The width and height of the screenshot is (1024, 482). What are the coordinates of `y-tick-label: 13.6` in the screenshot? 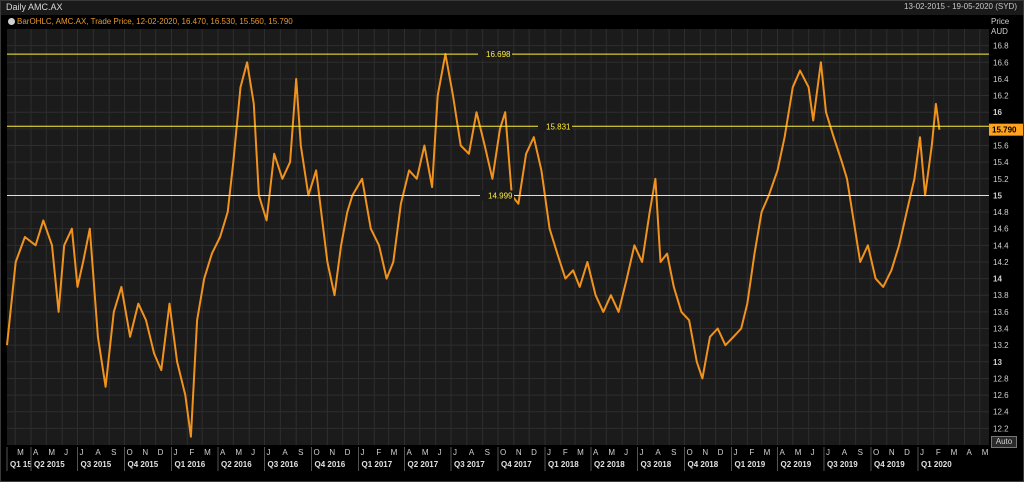 It's located at (1001, 312).